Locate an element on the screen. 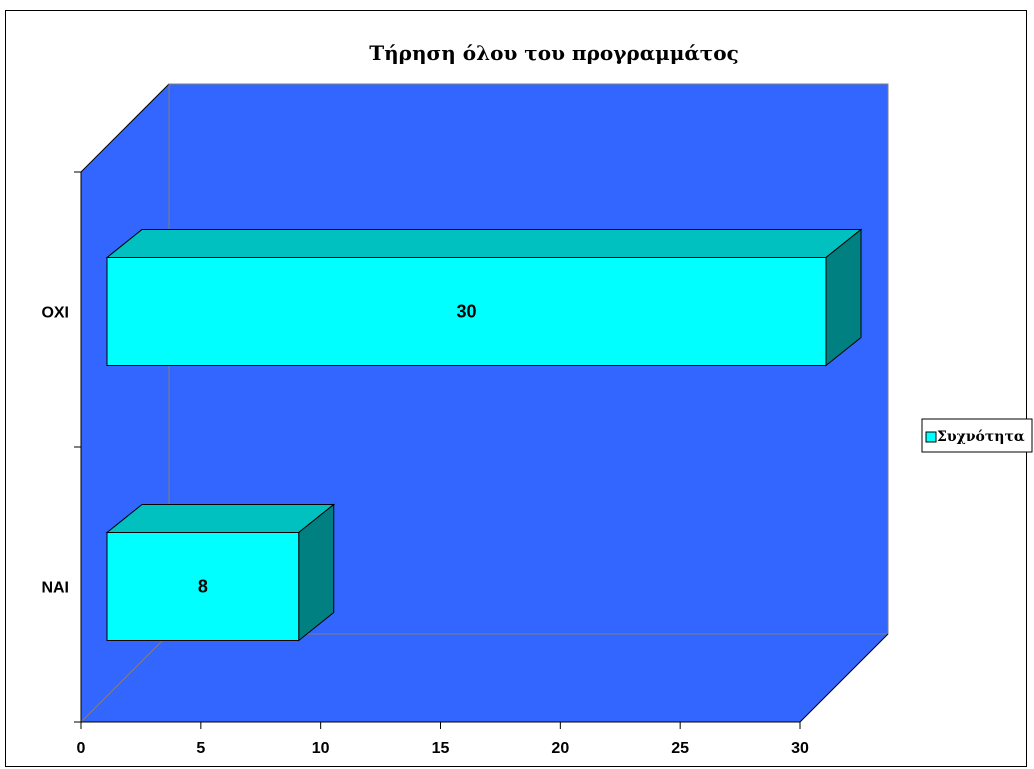  bar-nai is located at coordinates (203, 586).